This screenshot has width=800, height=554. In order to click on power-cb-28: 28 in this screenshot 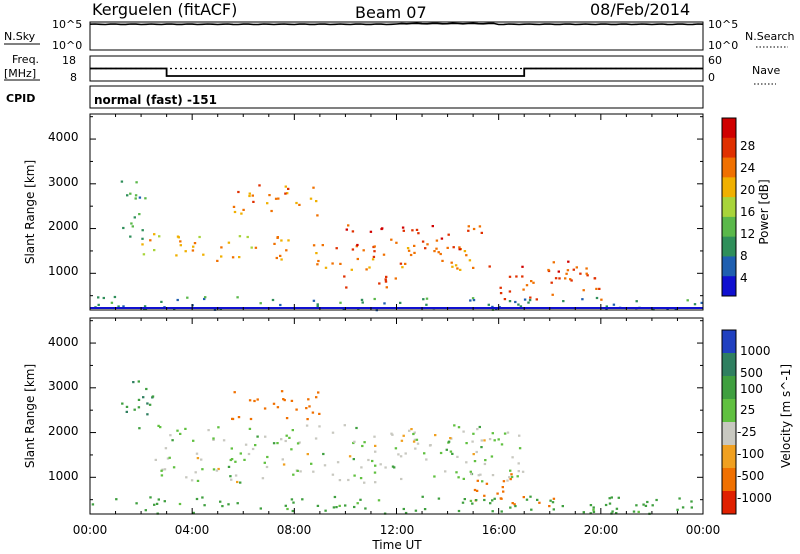, I will do `click(747, 146)`.